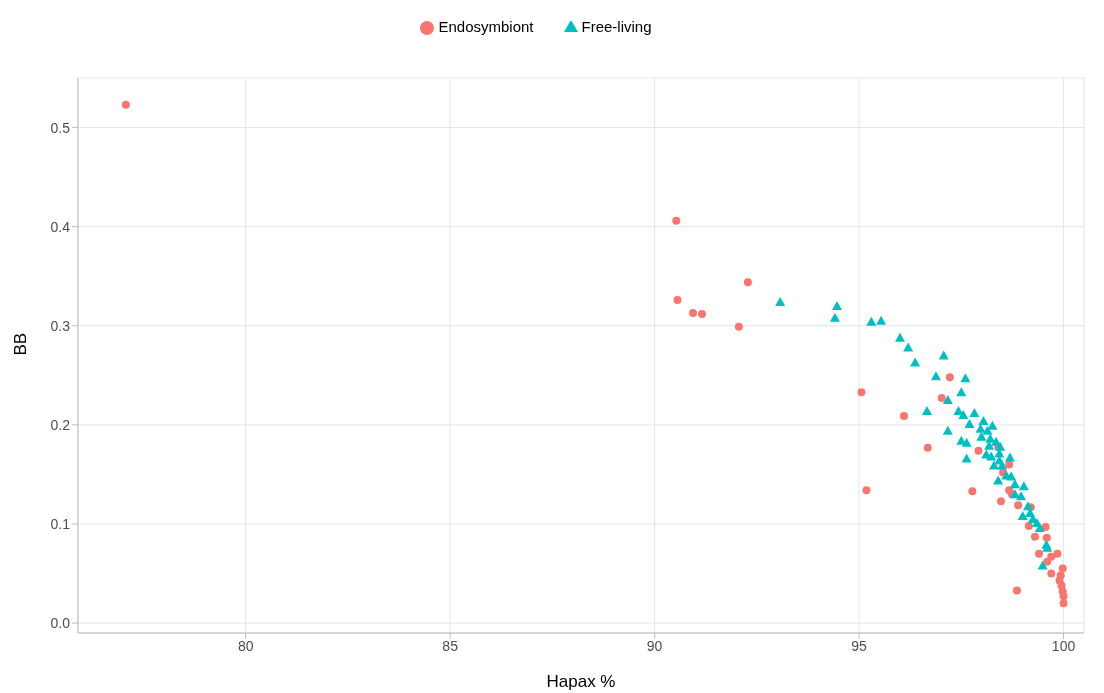  Describe the element at coordinates (60, 623) in the screenshot. I see `y-tick-label: 0.0` at that location.